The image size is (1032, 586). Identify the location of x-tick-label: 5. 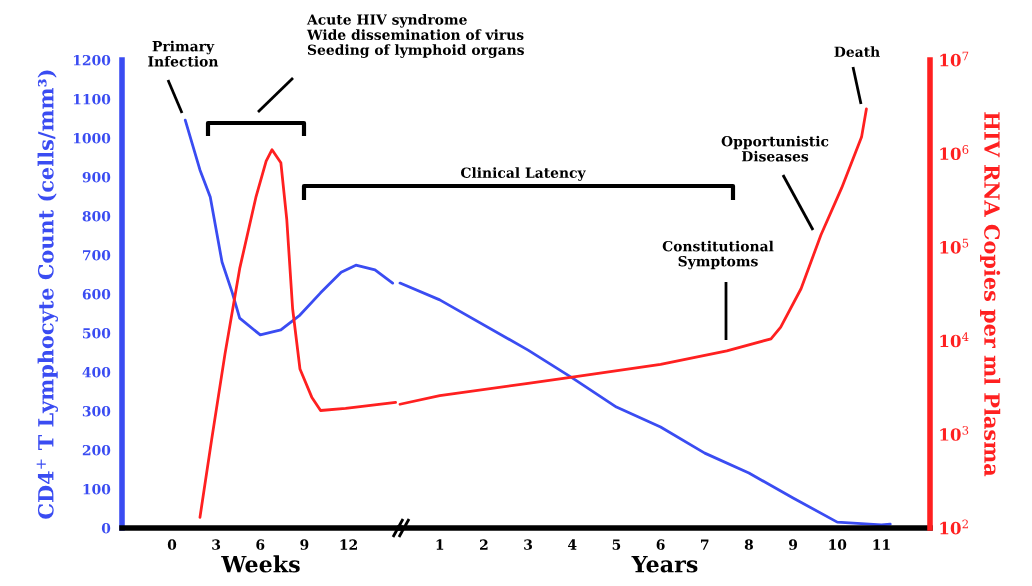
(616, 544).